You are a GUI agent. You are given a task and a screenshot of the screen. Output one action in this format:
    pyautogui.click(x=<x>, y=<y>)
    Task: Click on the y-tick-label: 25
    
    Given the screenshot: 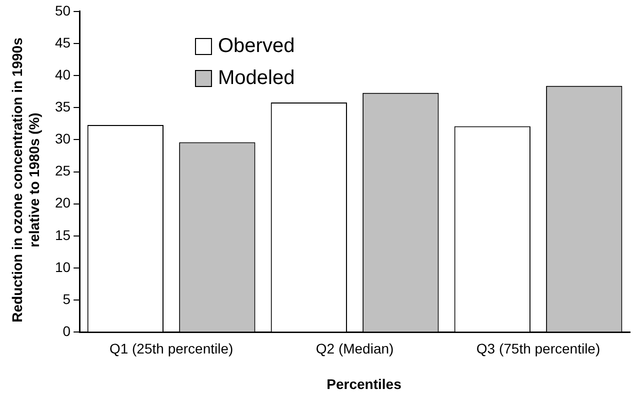 What is the action you would take?
    pyautogui.click(x=62, y=170)
    